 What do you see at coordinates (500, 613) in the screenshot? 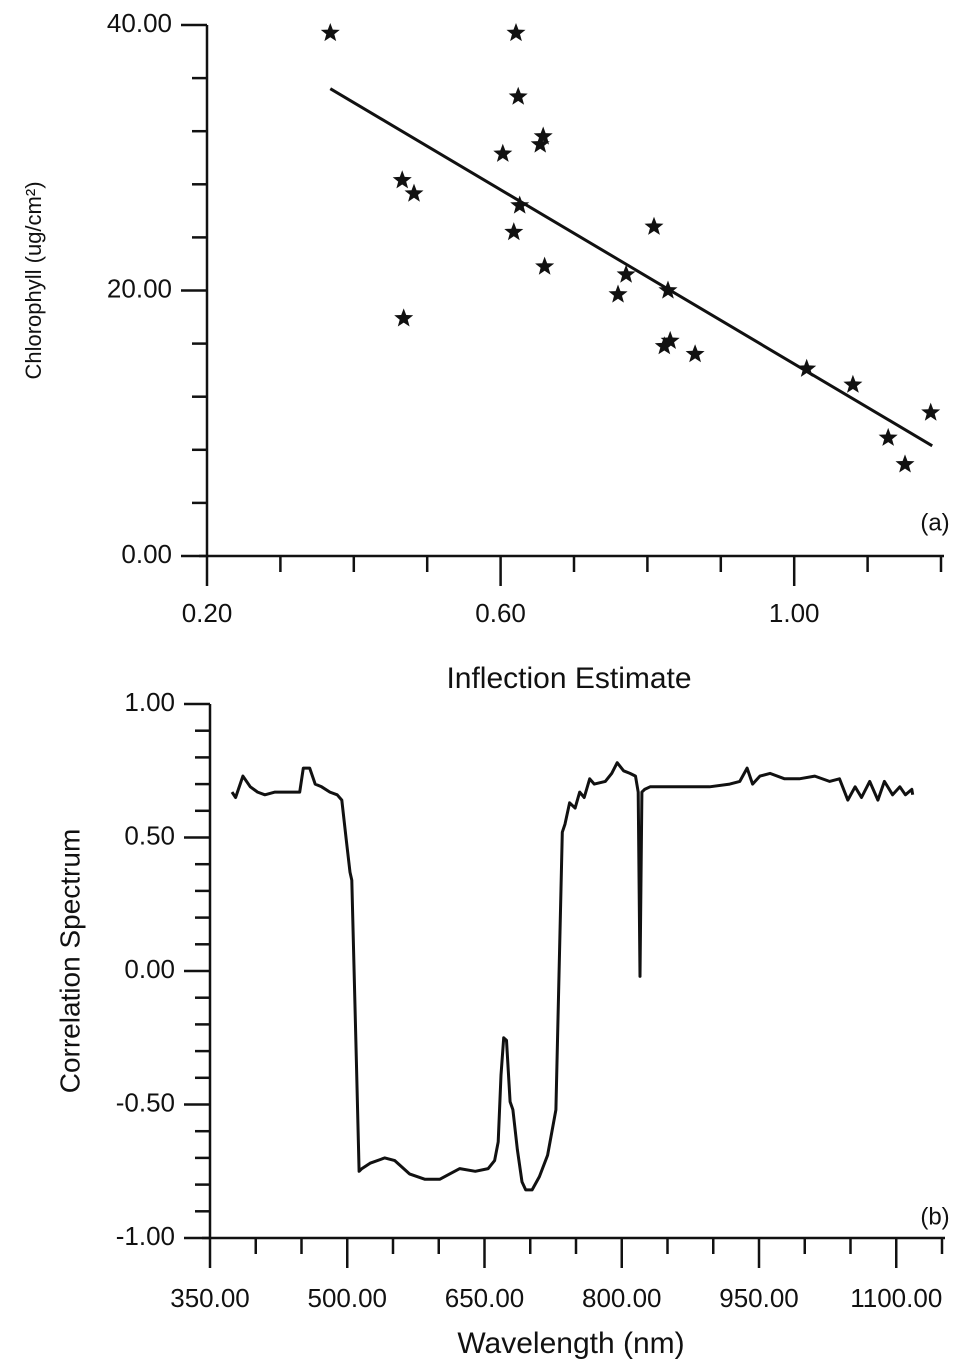
I see `x-tick-label: 0.60` at bounding box center [500, 613].